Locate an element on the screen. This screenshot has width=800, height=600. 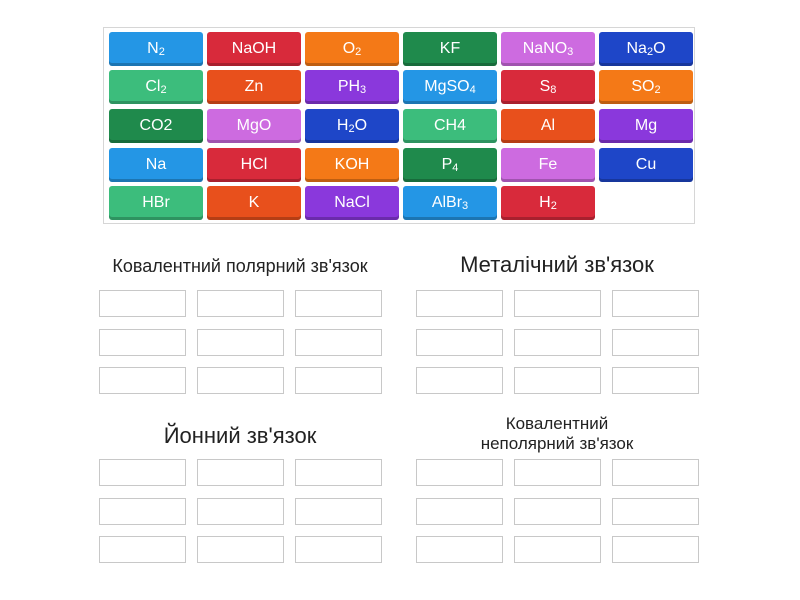
tile: Cu is located at coordinates (646, 165).